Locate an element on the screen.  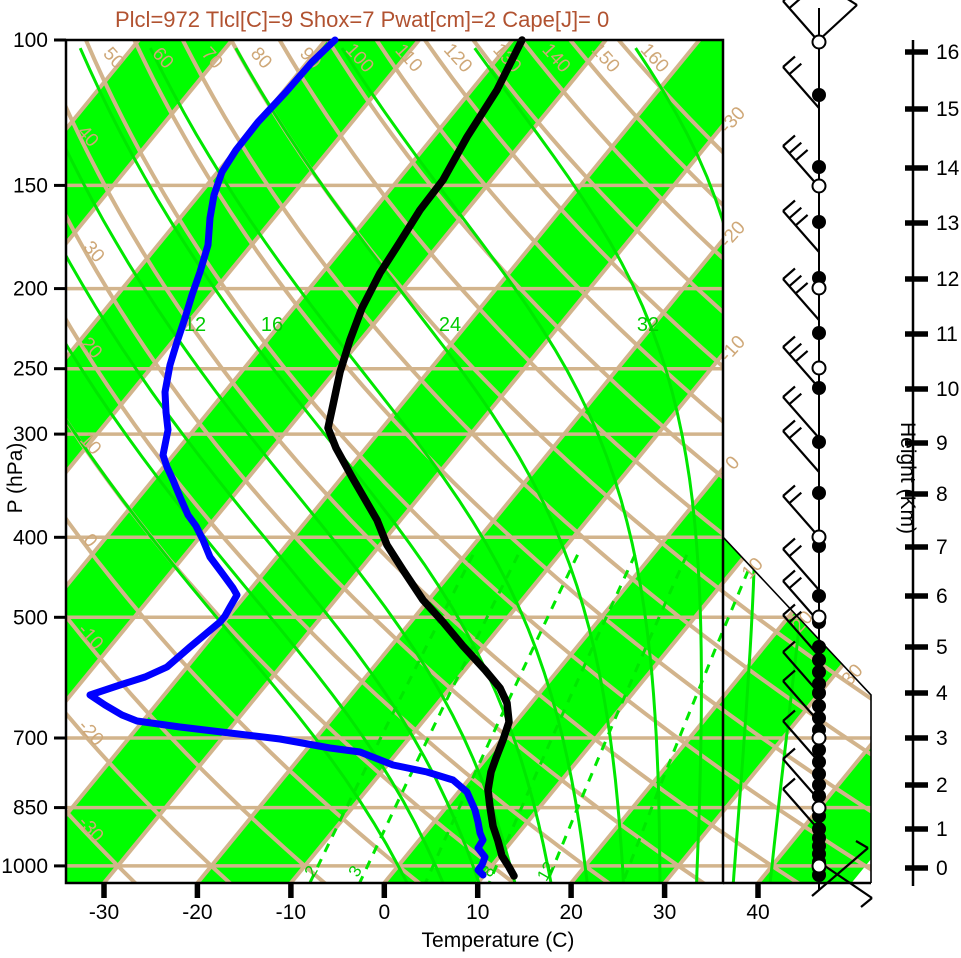
pressure-tick-label: 500 is located at coordinates (30, 617).